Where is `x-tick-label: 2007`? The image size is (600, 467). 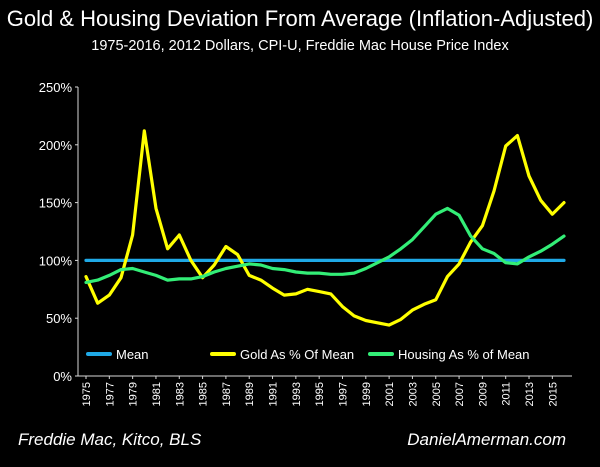 x-tick-label: 2007 is located at coordinates (460, 394).